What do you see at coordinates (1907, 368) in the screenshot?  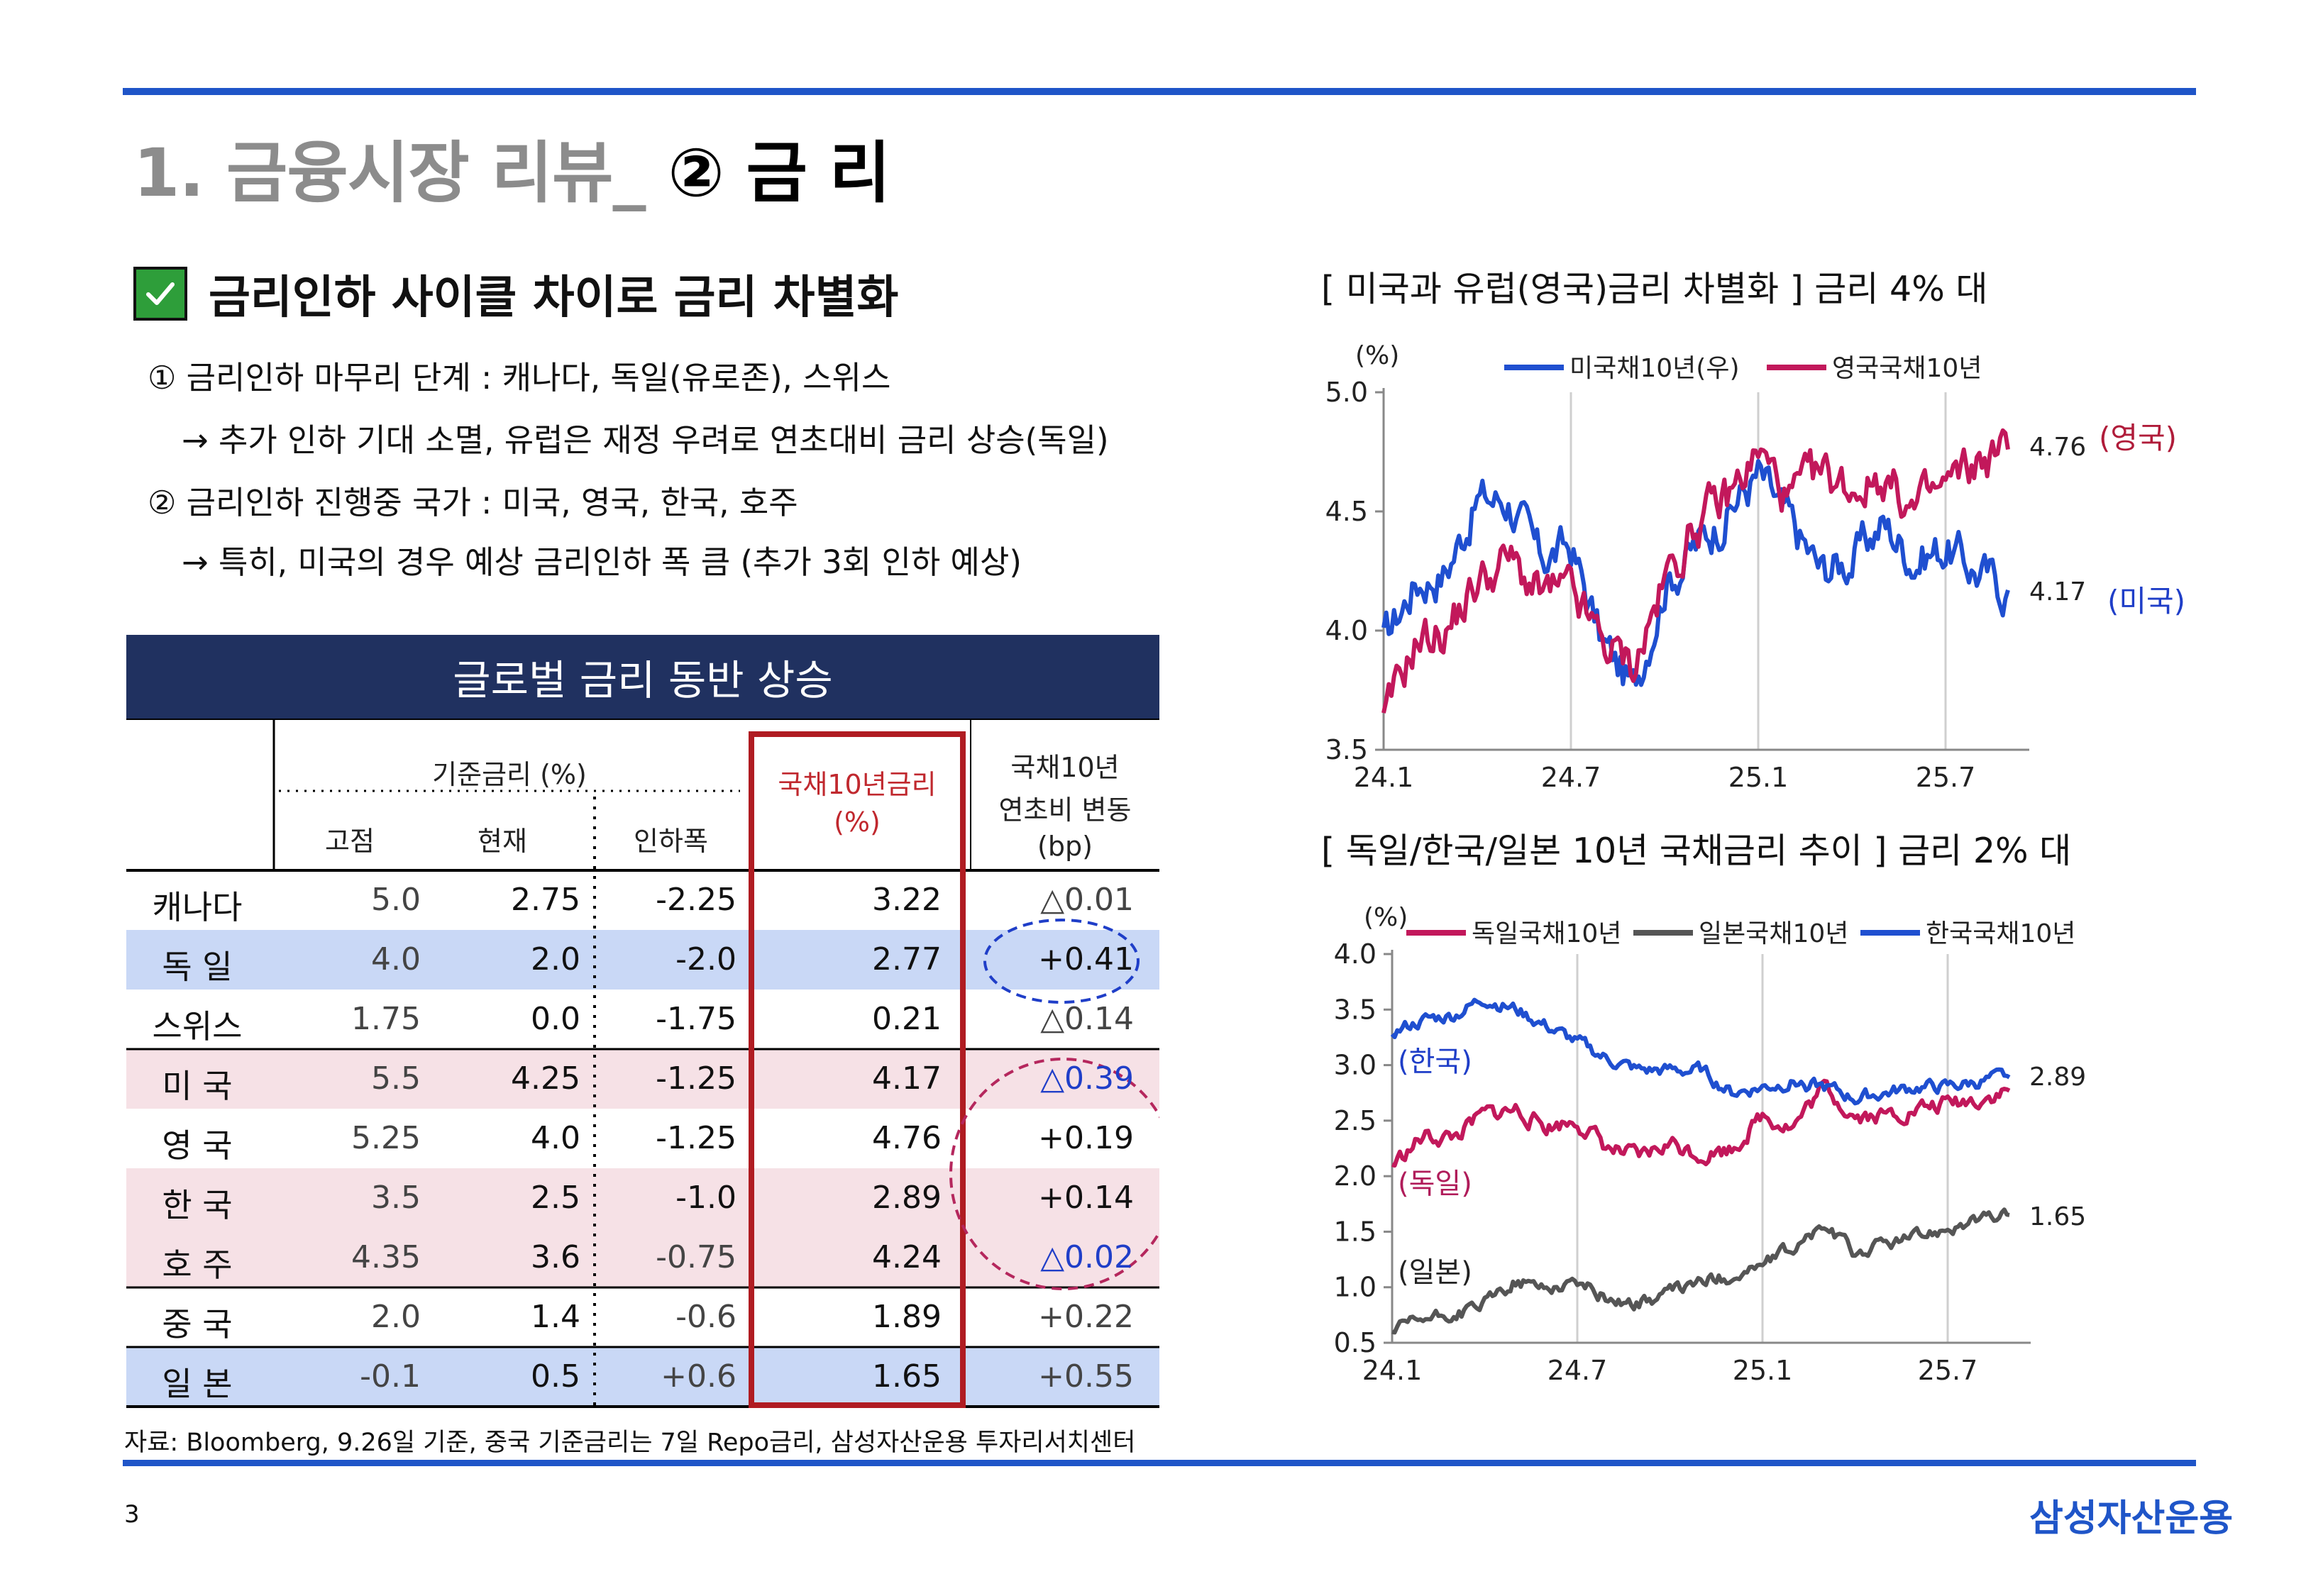 I see `legend-label-2: 영국국채10년` at bounding box center [1907, 368].